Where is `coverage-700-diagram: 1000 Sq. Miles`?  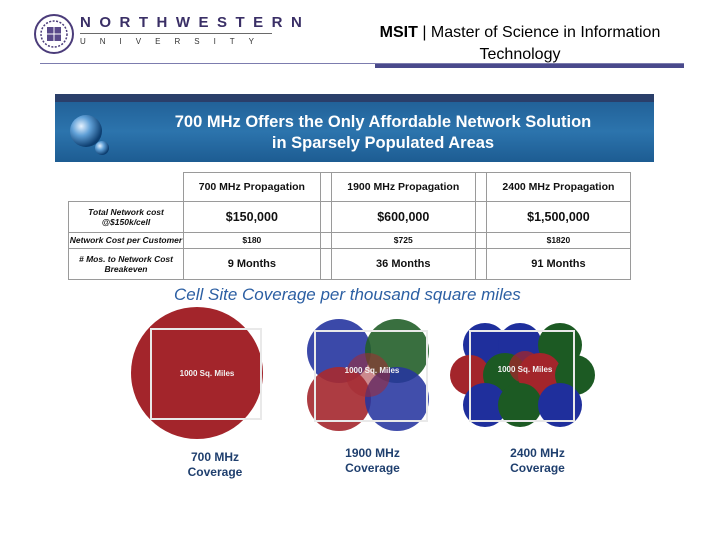 coverage-700-diagram: 1000 Sq. Miles is located at coordinates (197, 373).